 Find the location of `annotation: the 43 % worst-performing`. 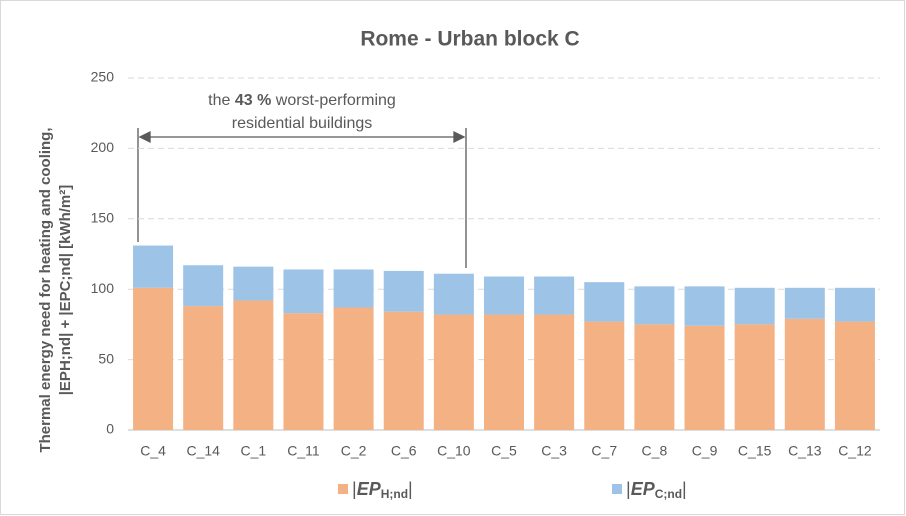

annotation: the 43 % worst-performing is located at coordinates (302, 100).